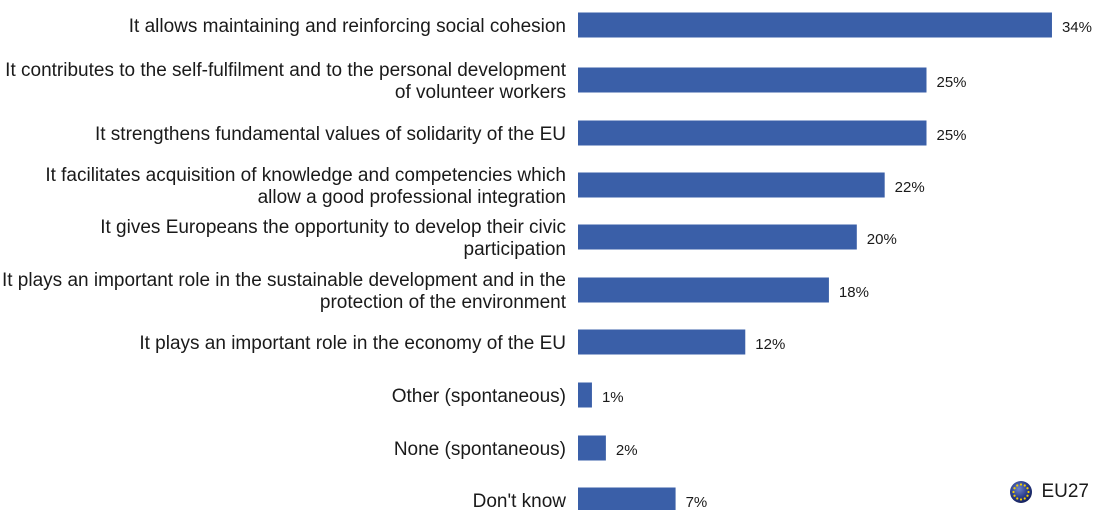 Image resolution: width=1101 pixels, height=510 pixels. I want to click on category-label: allow a good professional integration, so click(412, 197).